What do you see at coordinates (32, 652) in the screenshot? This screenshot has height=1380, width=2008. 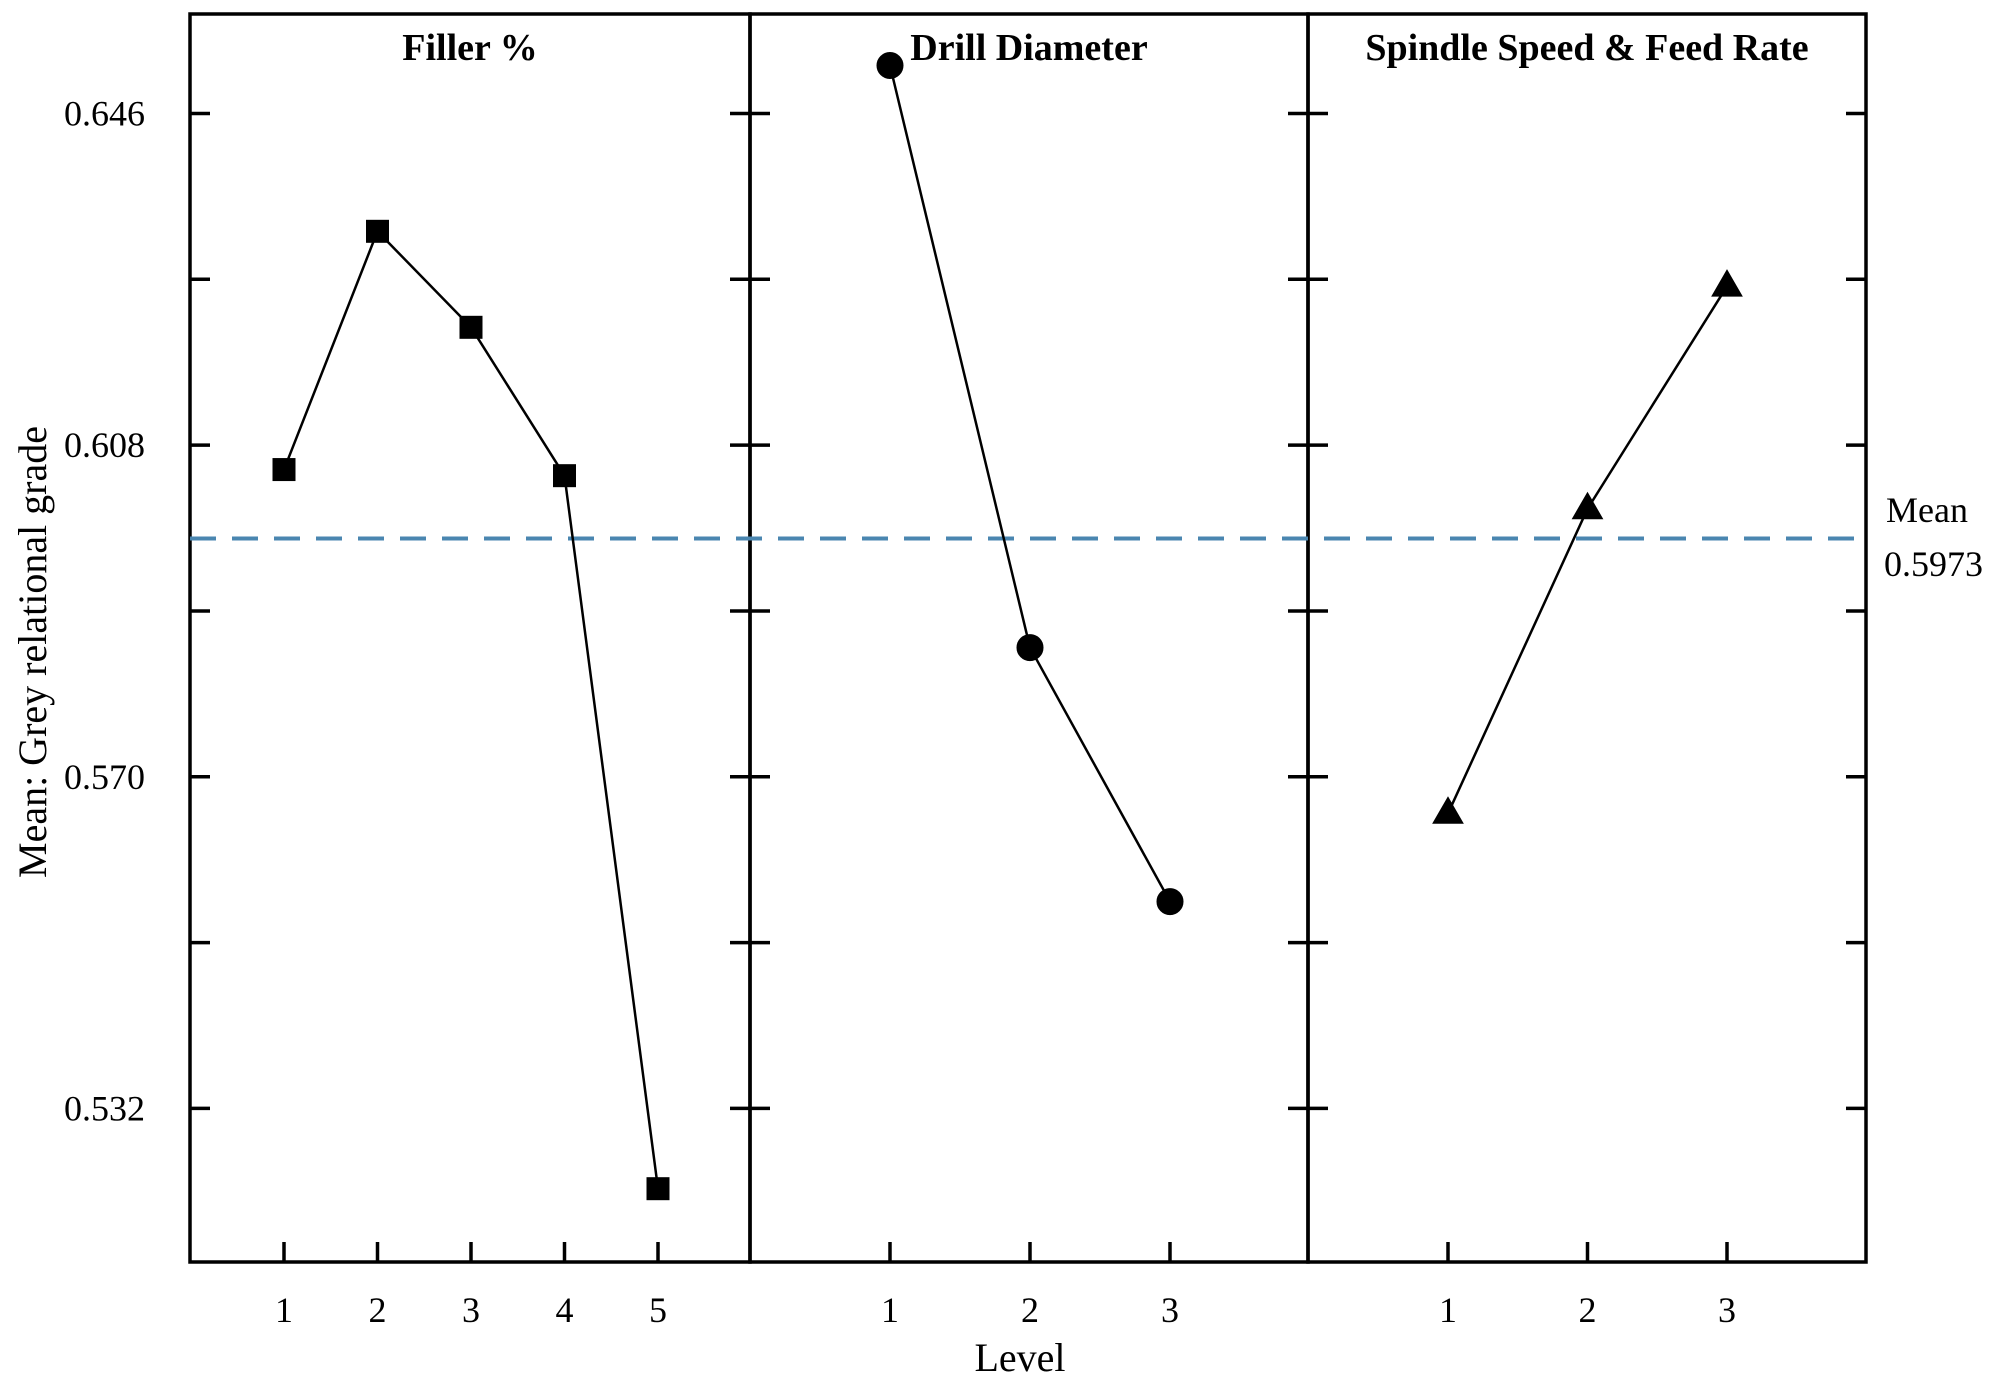 I see `y-axis-title: Mean: Grey relational grade` at bounding box center [32, 652].